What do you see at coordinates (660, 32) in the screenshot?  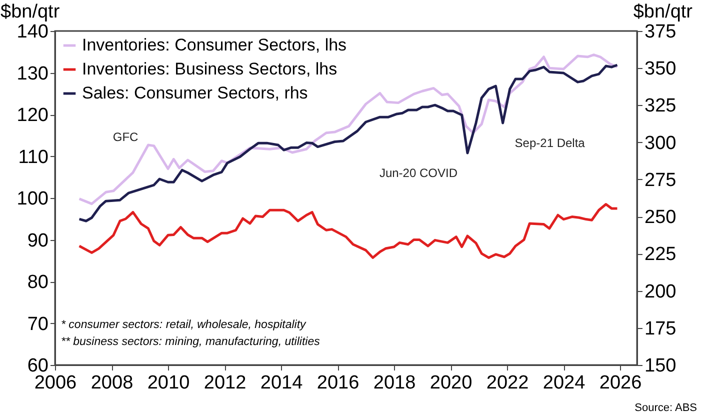 I see `y2-tick-label: 375` at bounding box center [660, 32].